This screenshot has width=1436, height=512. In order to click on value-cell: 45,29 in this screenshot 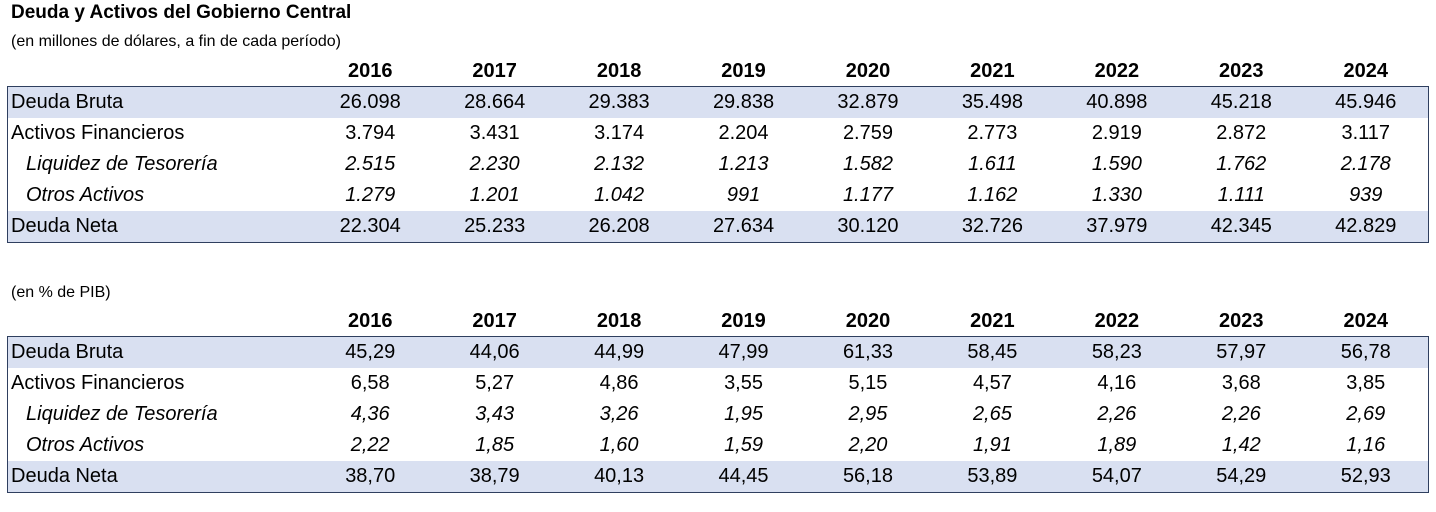, I will do `click(370, 352)`.